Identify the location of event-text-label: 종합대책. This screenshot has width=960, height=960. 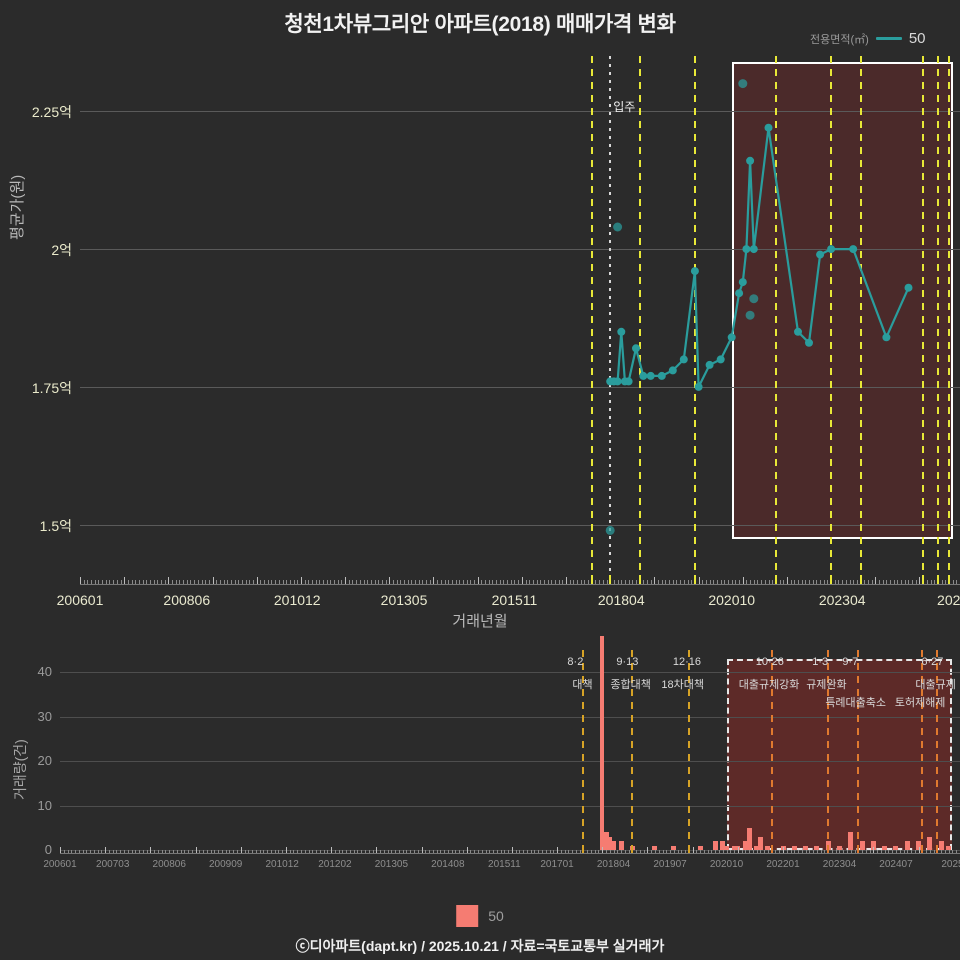
(630, 685).